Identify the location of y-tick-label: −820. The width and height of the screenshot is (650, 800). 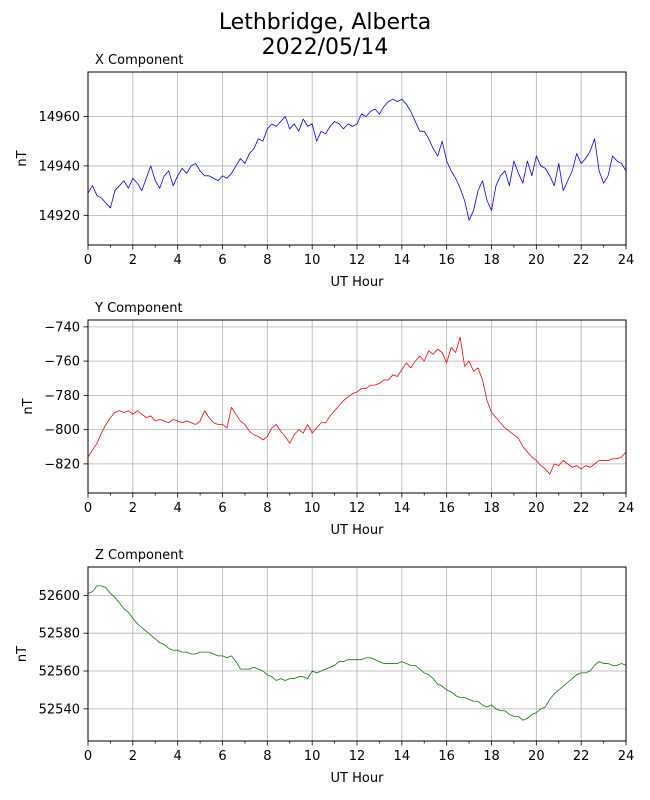
(62, 464).